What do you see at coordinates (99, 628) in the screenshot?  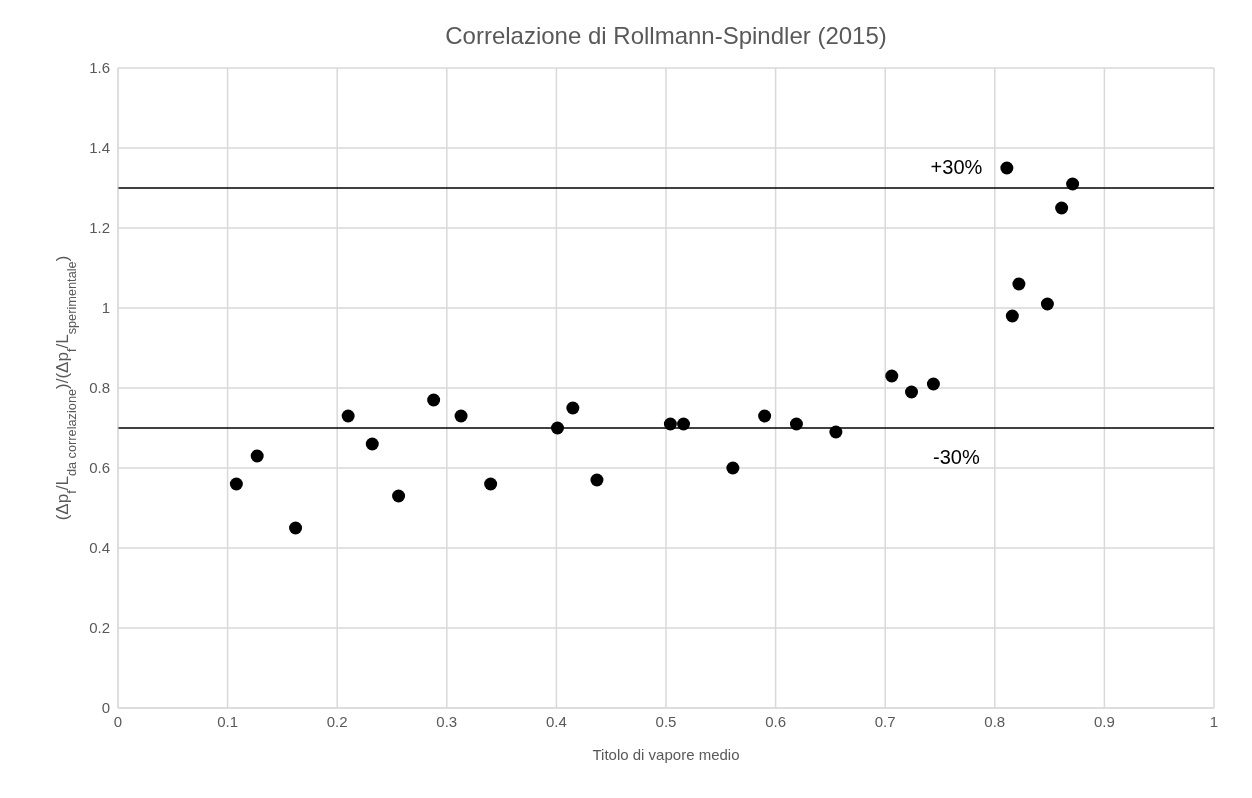 I see `y-tick-label: 0.2` at bounding box center [99, 628].